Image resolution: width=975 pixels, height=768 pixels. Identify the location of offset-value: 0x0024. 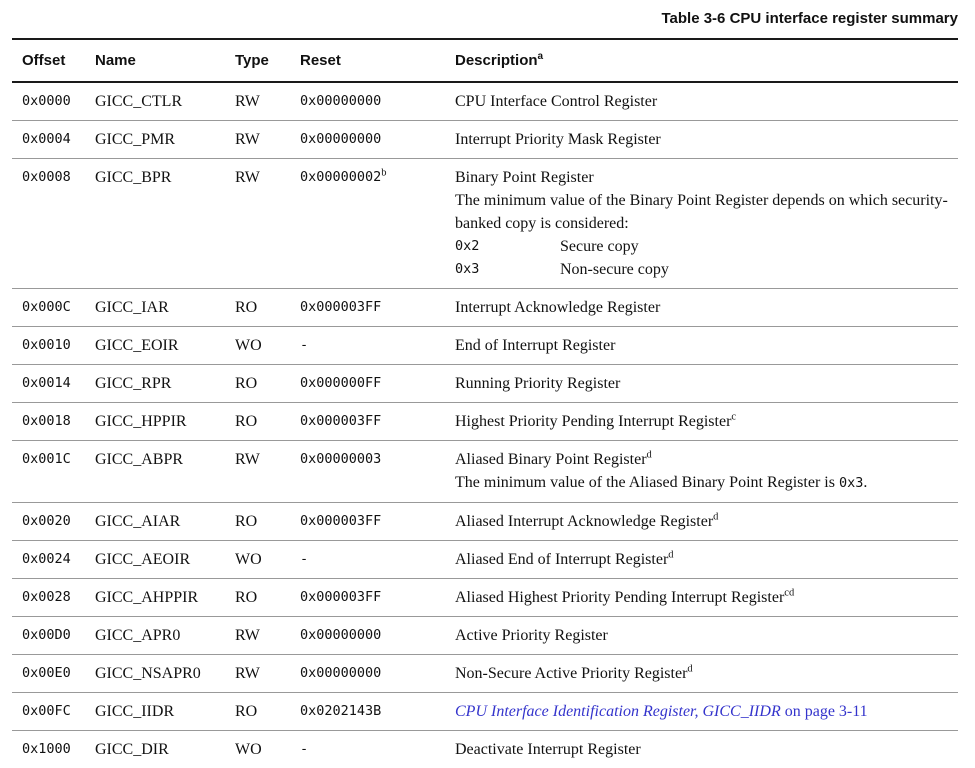
(46, 559).